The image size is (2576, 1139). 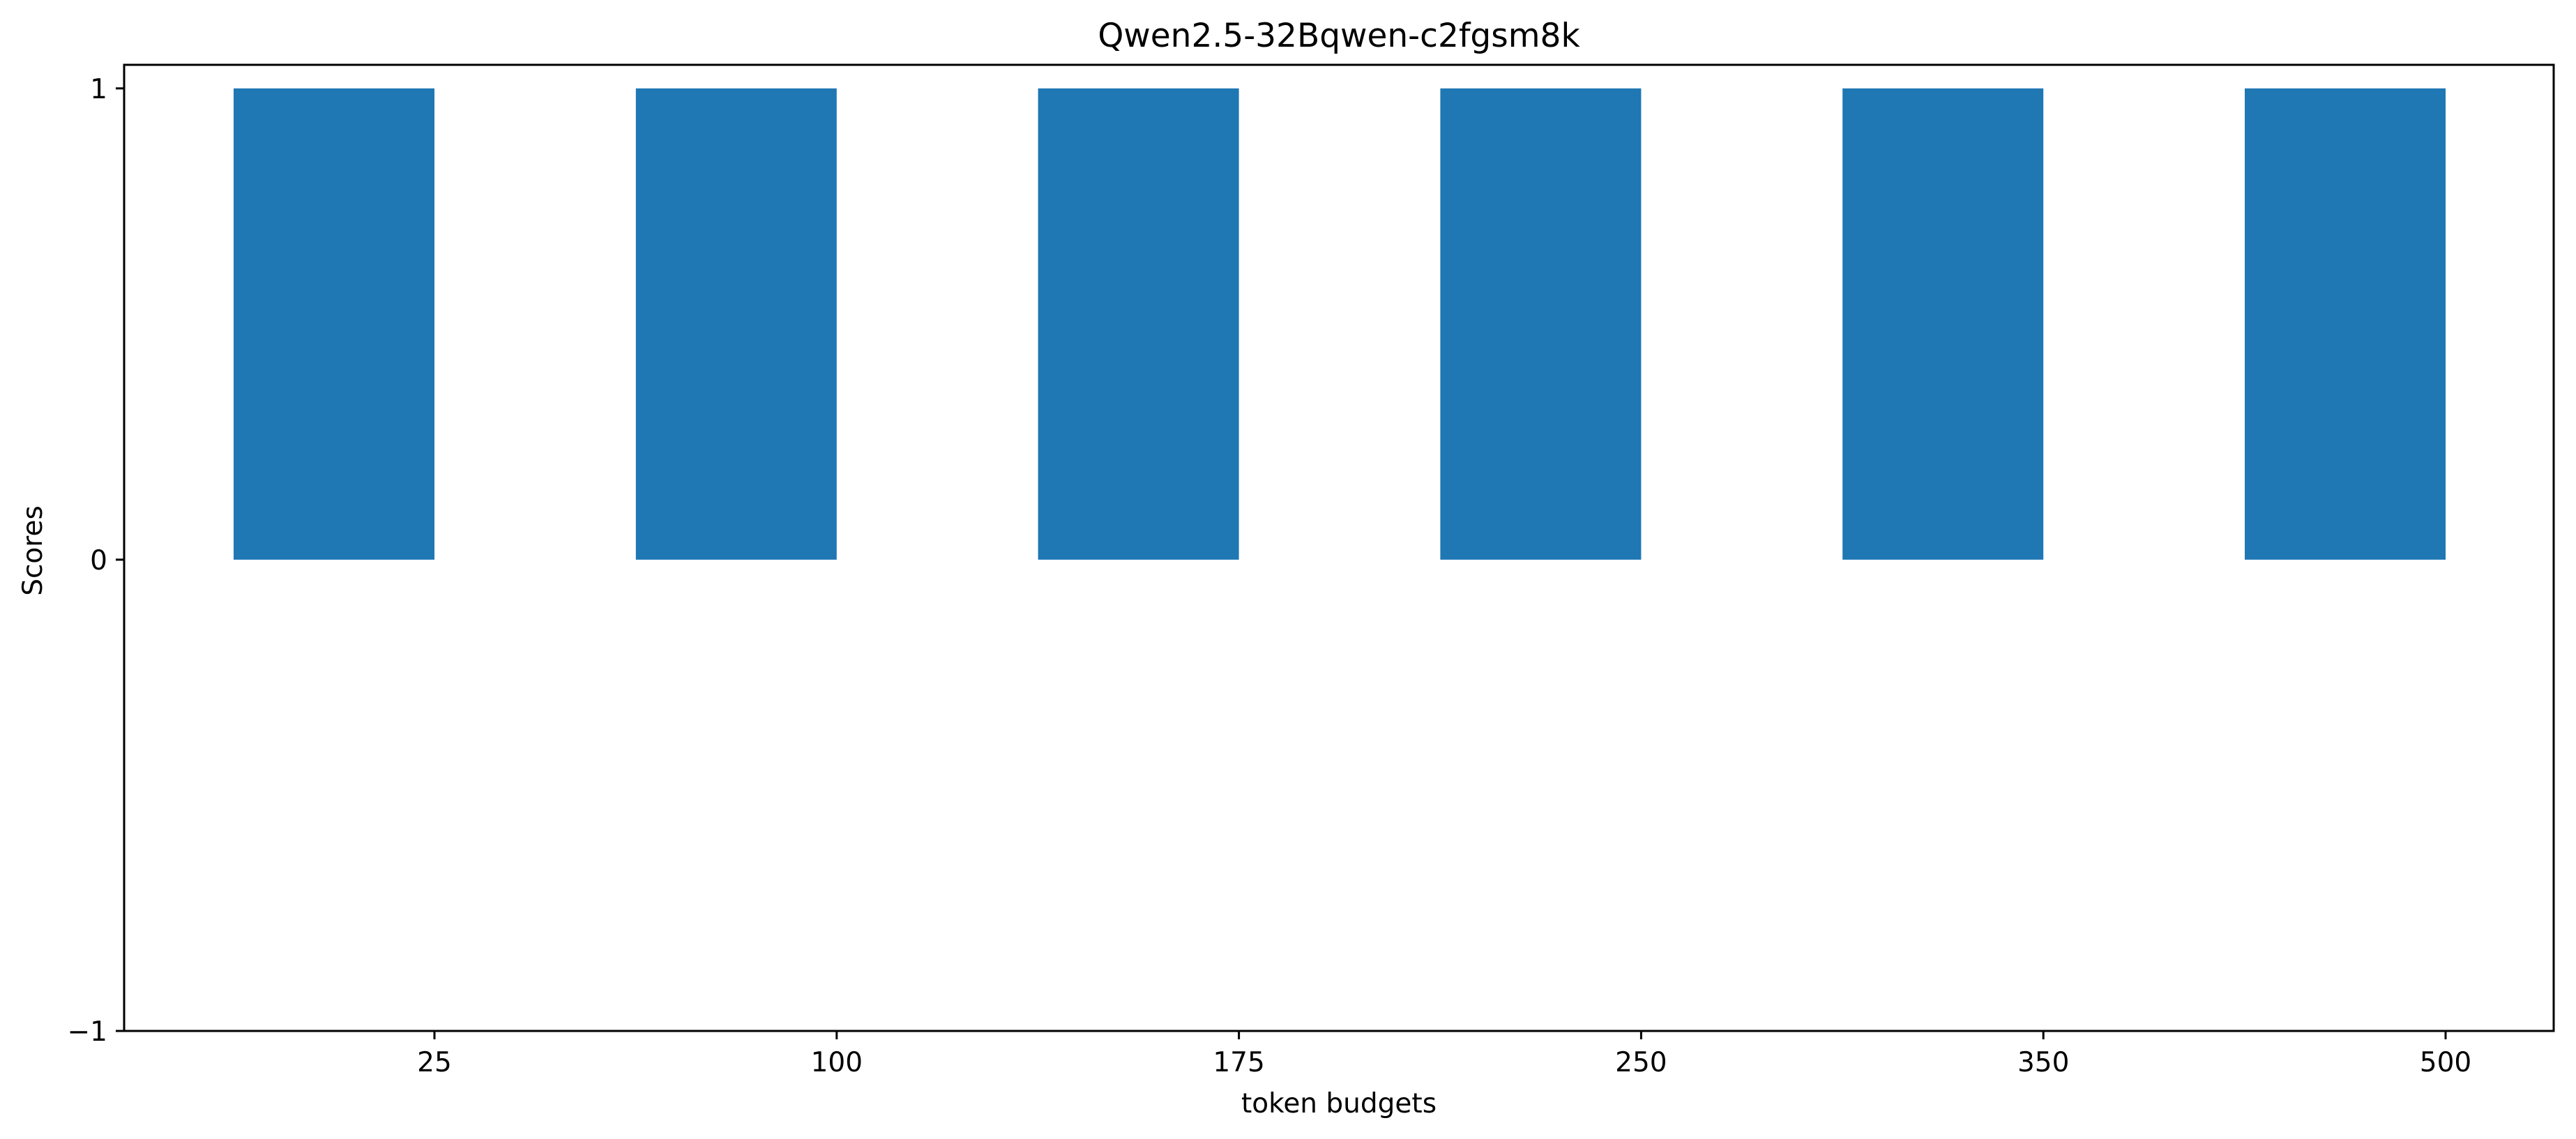 I want to click on y-tick-label: 1, so click(x=98, y=89).